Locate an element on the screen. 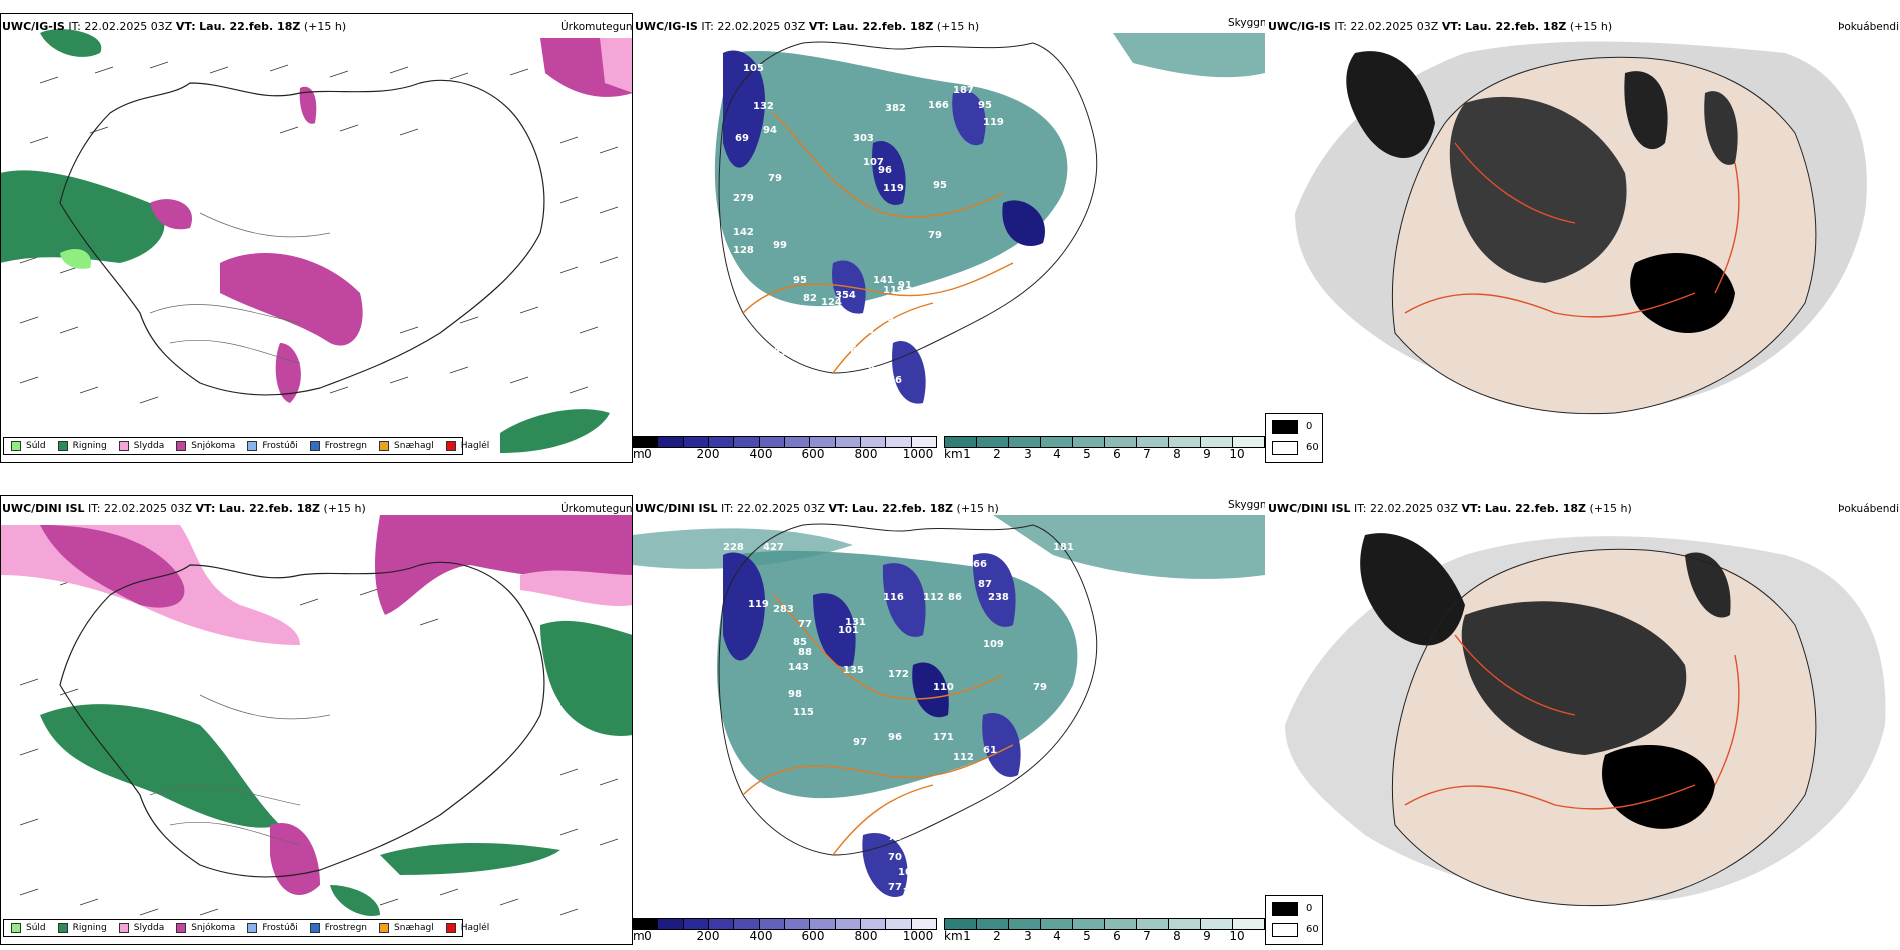  fog-map-bottom is located at coordinates (1582, 705).